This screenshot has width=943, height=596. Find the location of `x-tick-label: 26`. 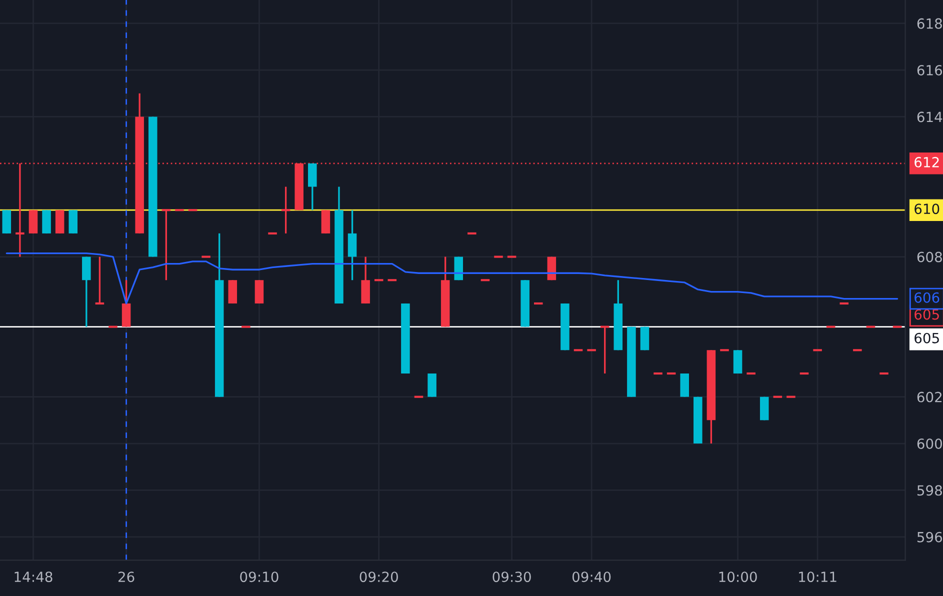

x-tick-label: 26 is located at coordinates (126, 577).